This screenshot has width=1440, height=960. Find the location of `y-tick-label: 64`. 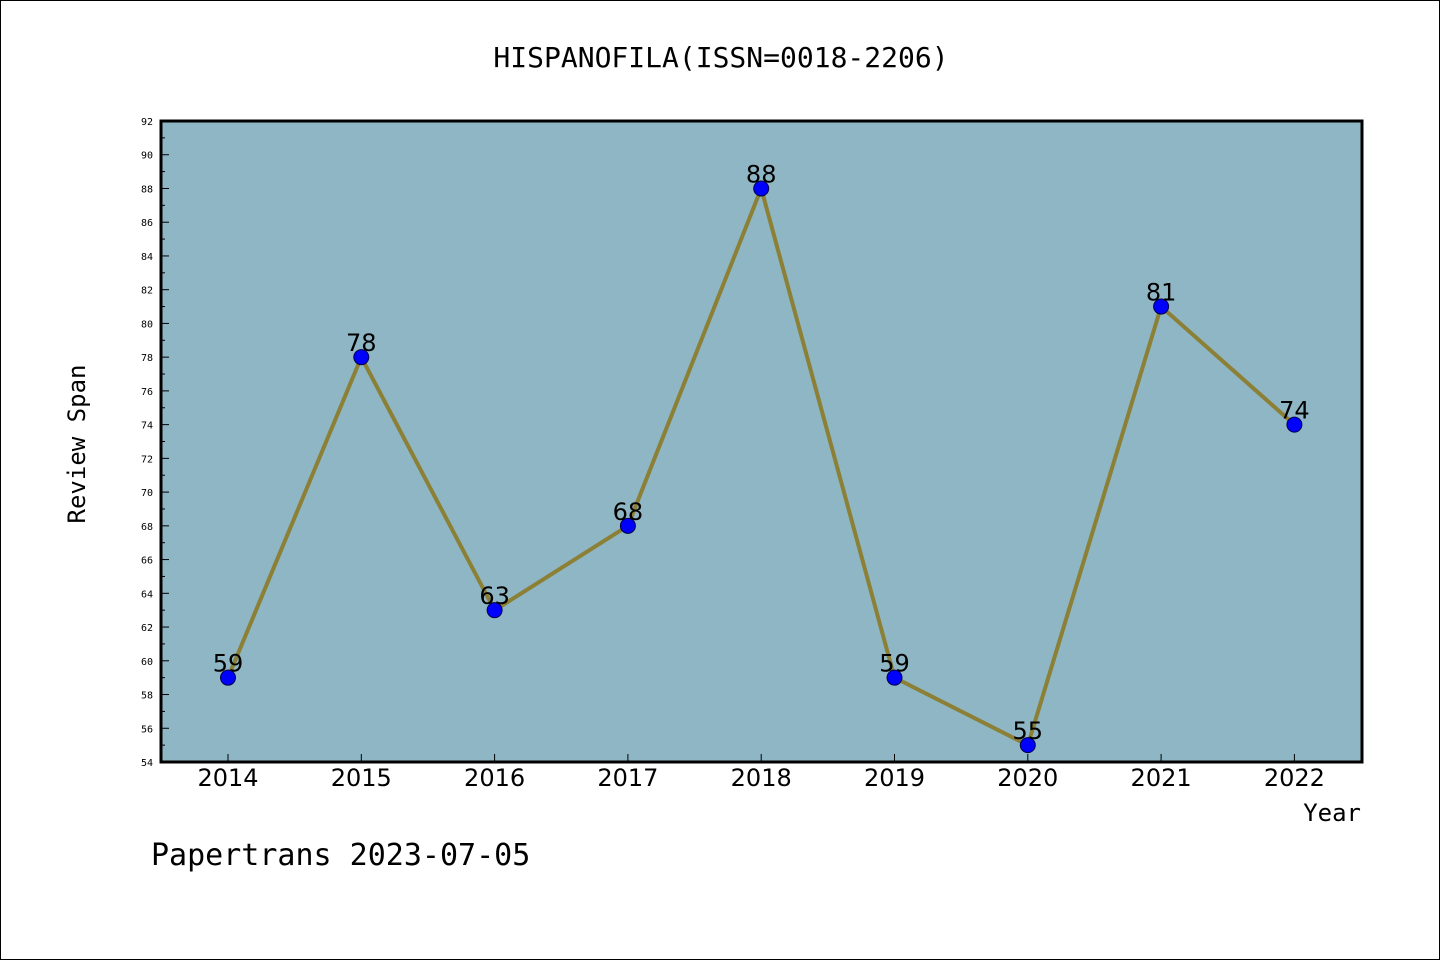

y-tick-label: 64 is located at coordinates (147, 594).